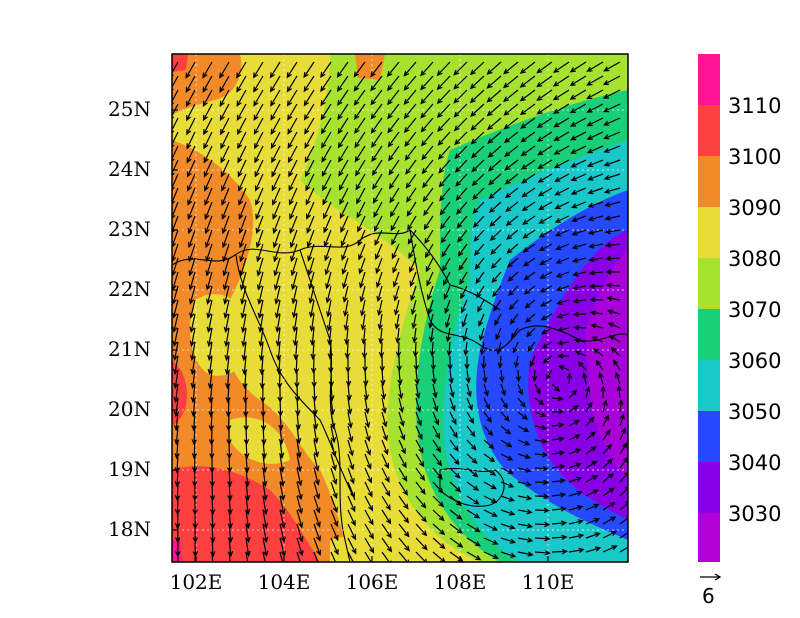 This screenshot has width=800, height=618. I want to click on lat-label-23n: 23N, so click(129, 229).